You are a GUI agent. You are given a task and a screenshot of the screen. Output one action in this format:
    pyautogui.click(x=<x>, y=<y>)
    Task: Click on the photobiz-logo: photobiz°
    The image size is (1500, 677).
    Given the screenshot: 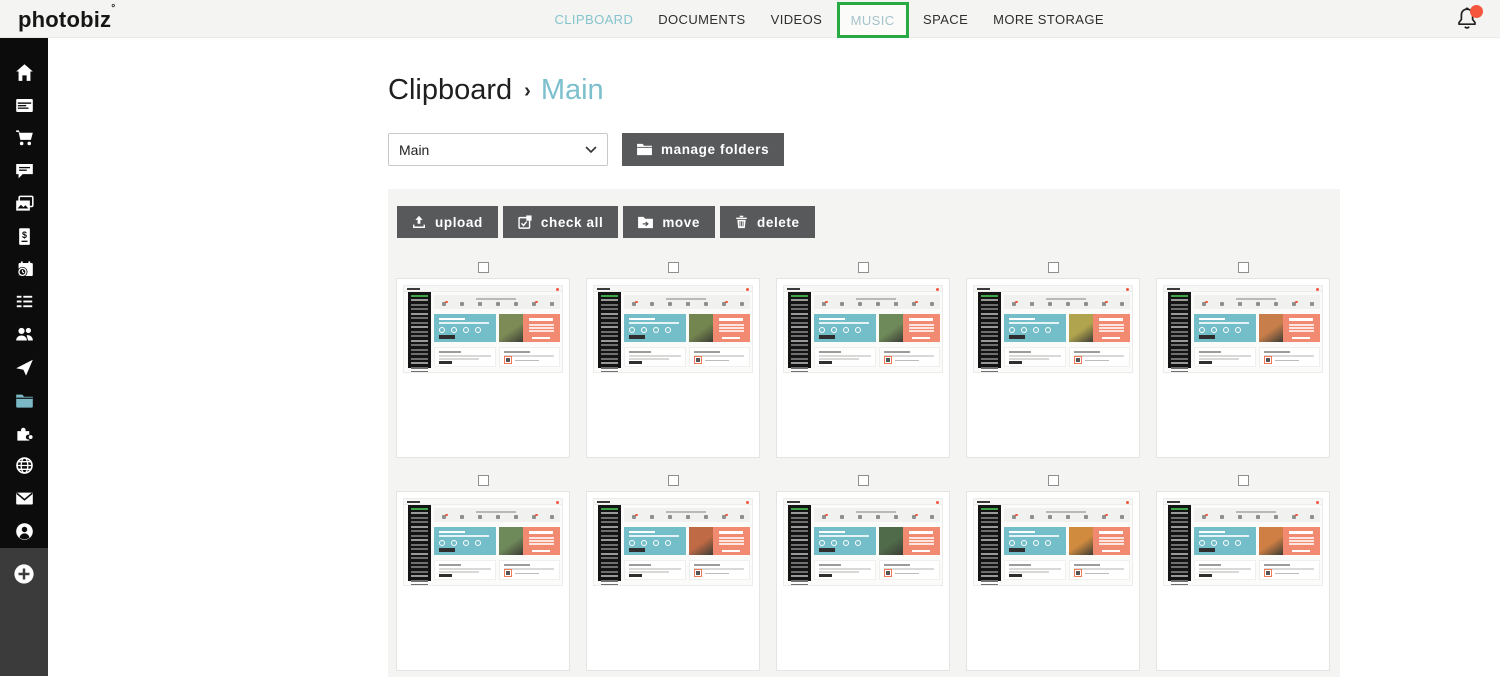 What is the action you would take?
    pyautogui.click(x=66, y=18)
    